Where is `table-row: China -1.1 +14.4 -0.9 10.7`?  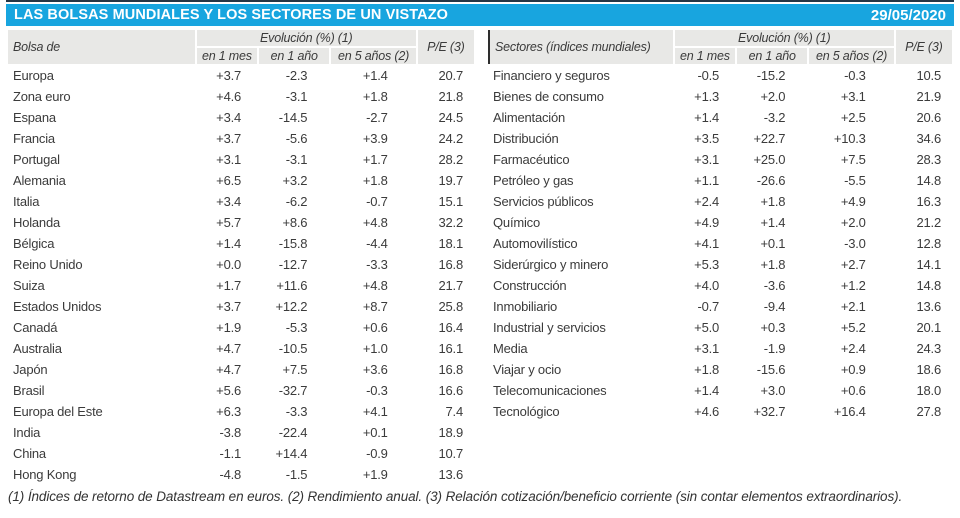 table-row: China -1.1 +14.4 -0.9 10.7 is located at coordinates (241, 453).